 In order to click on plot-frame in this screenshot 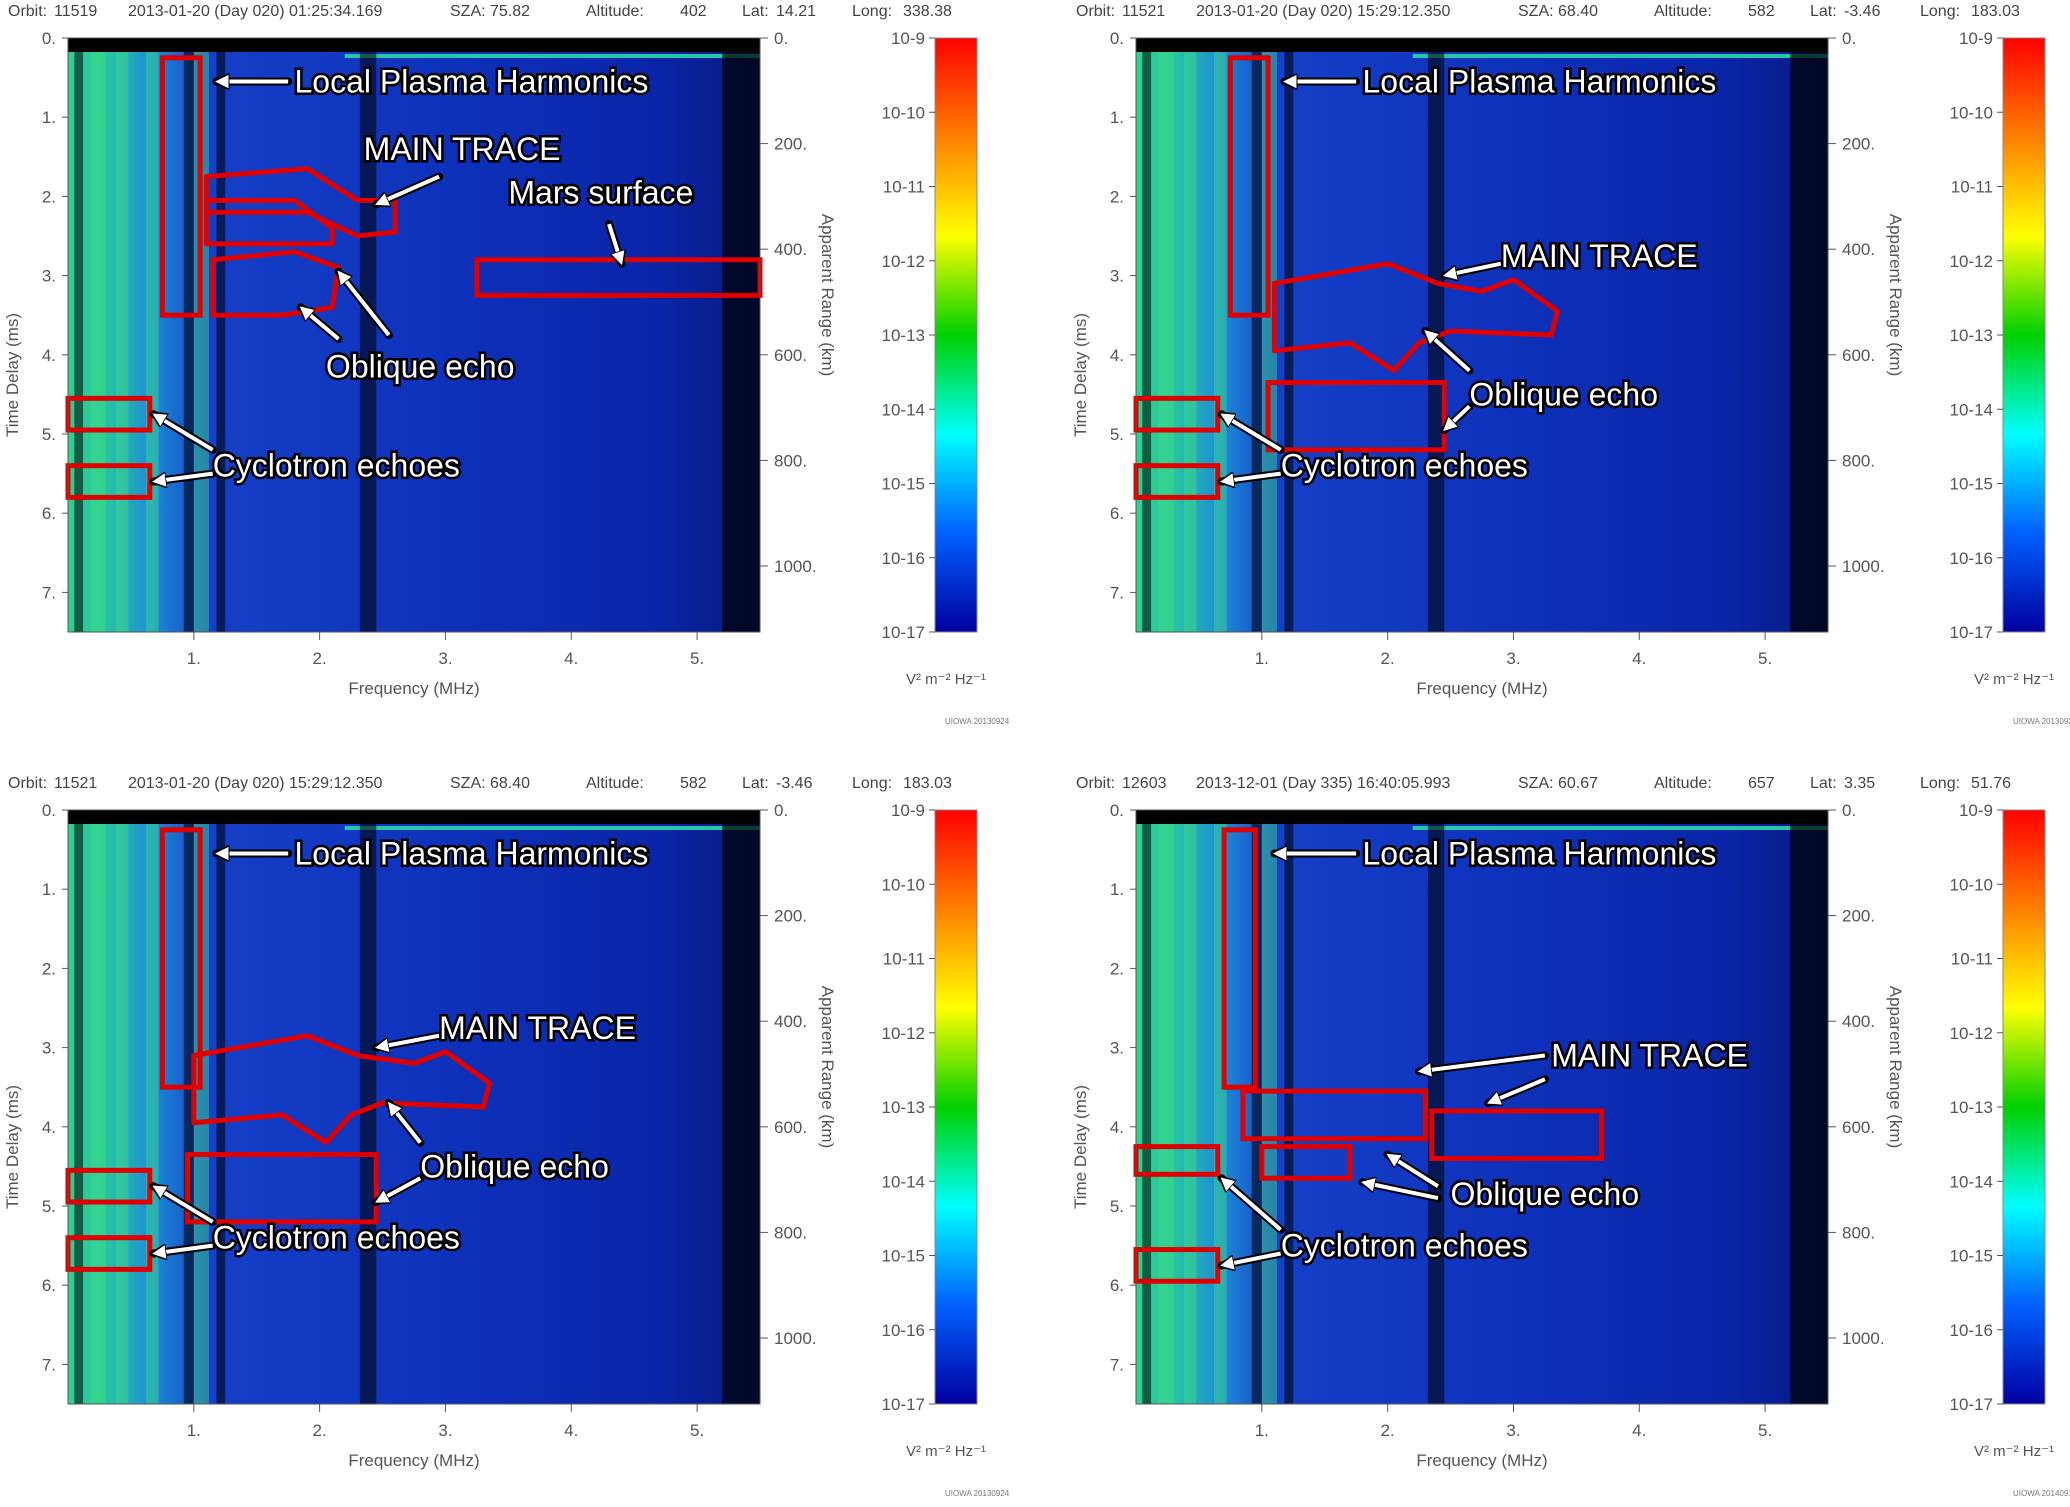, I will do `click(1482, 1107)`.